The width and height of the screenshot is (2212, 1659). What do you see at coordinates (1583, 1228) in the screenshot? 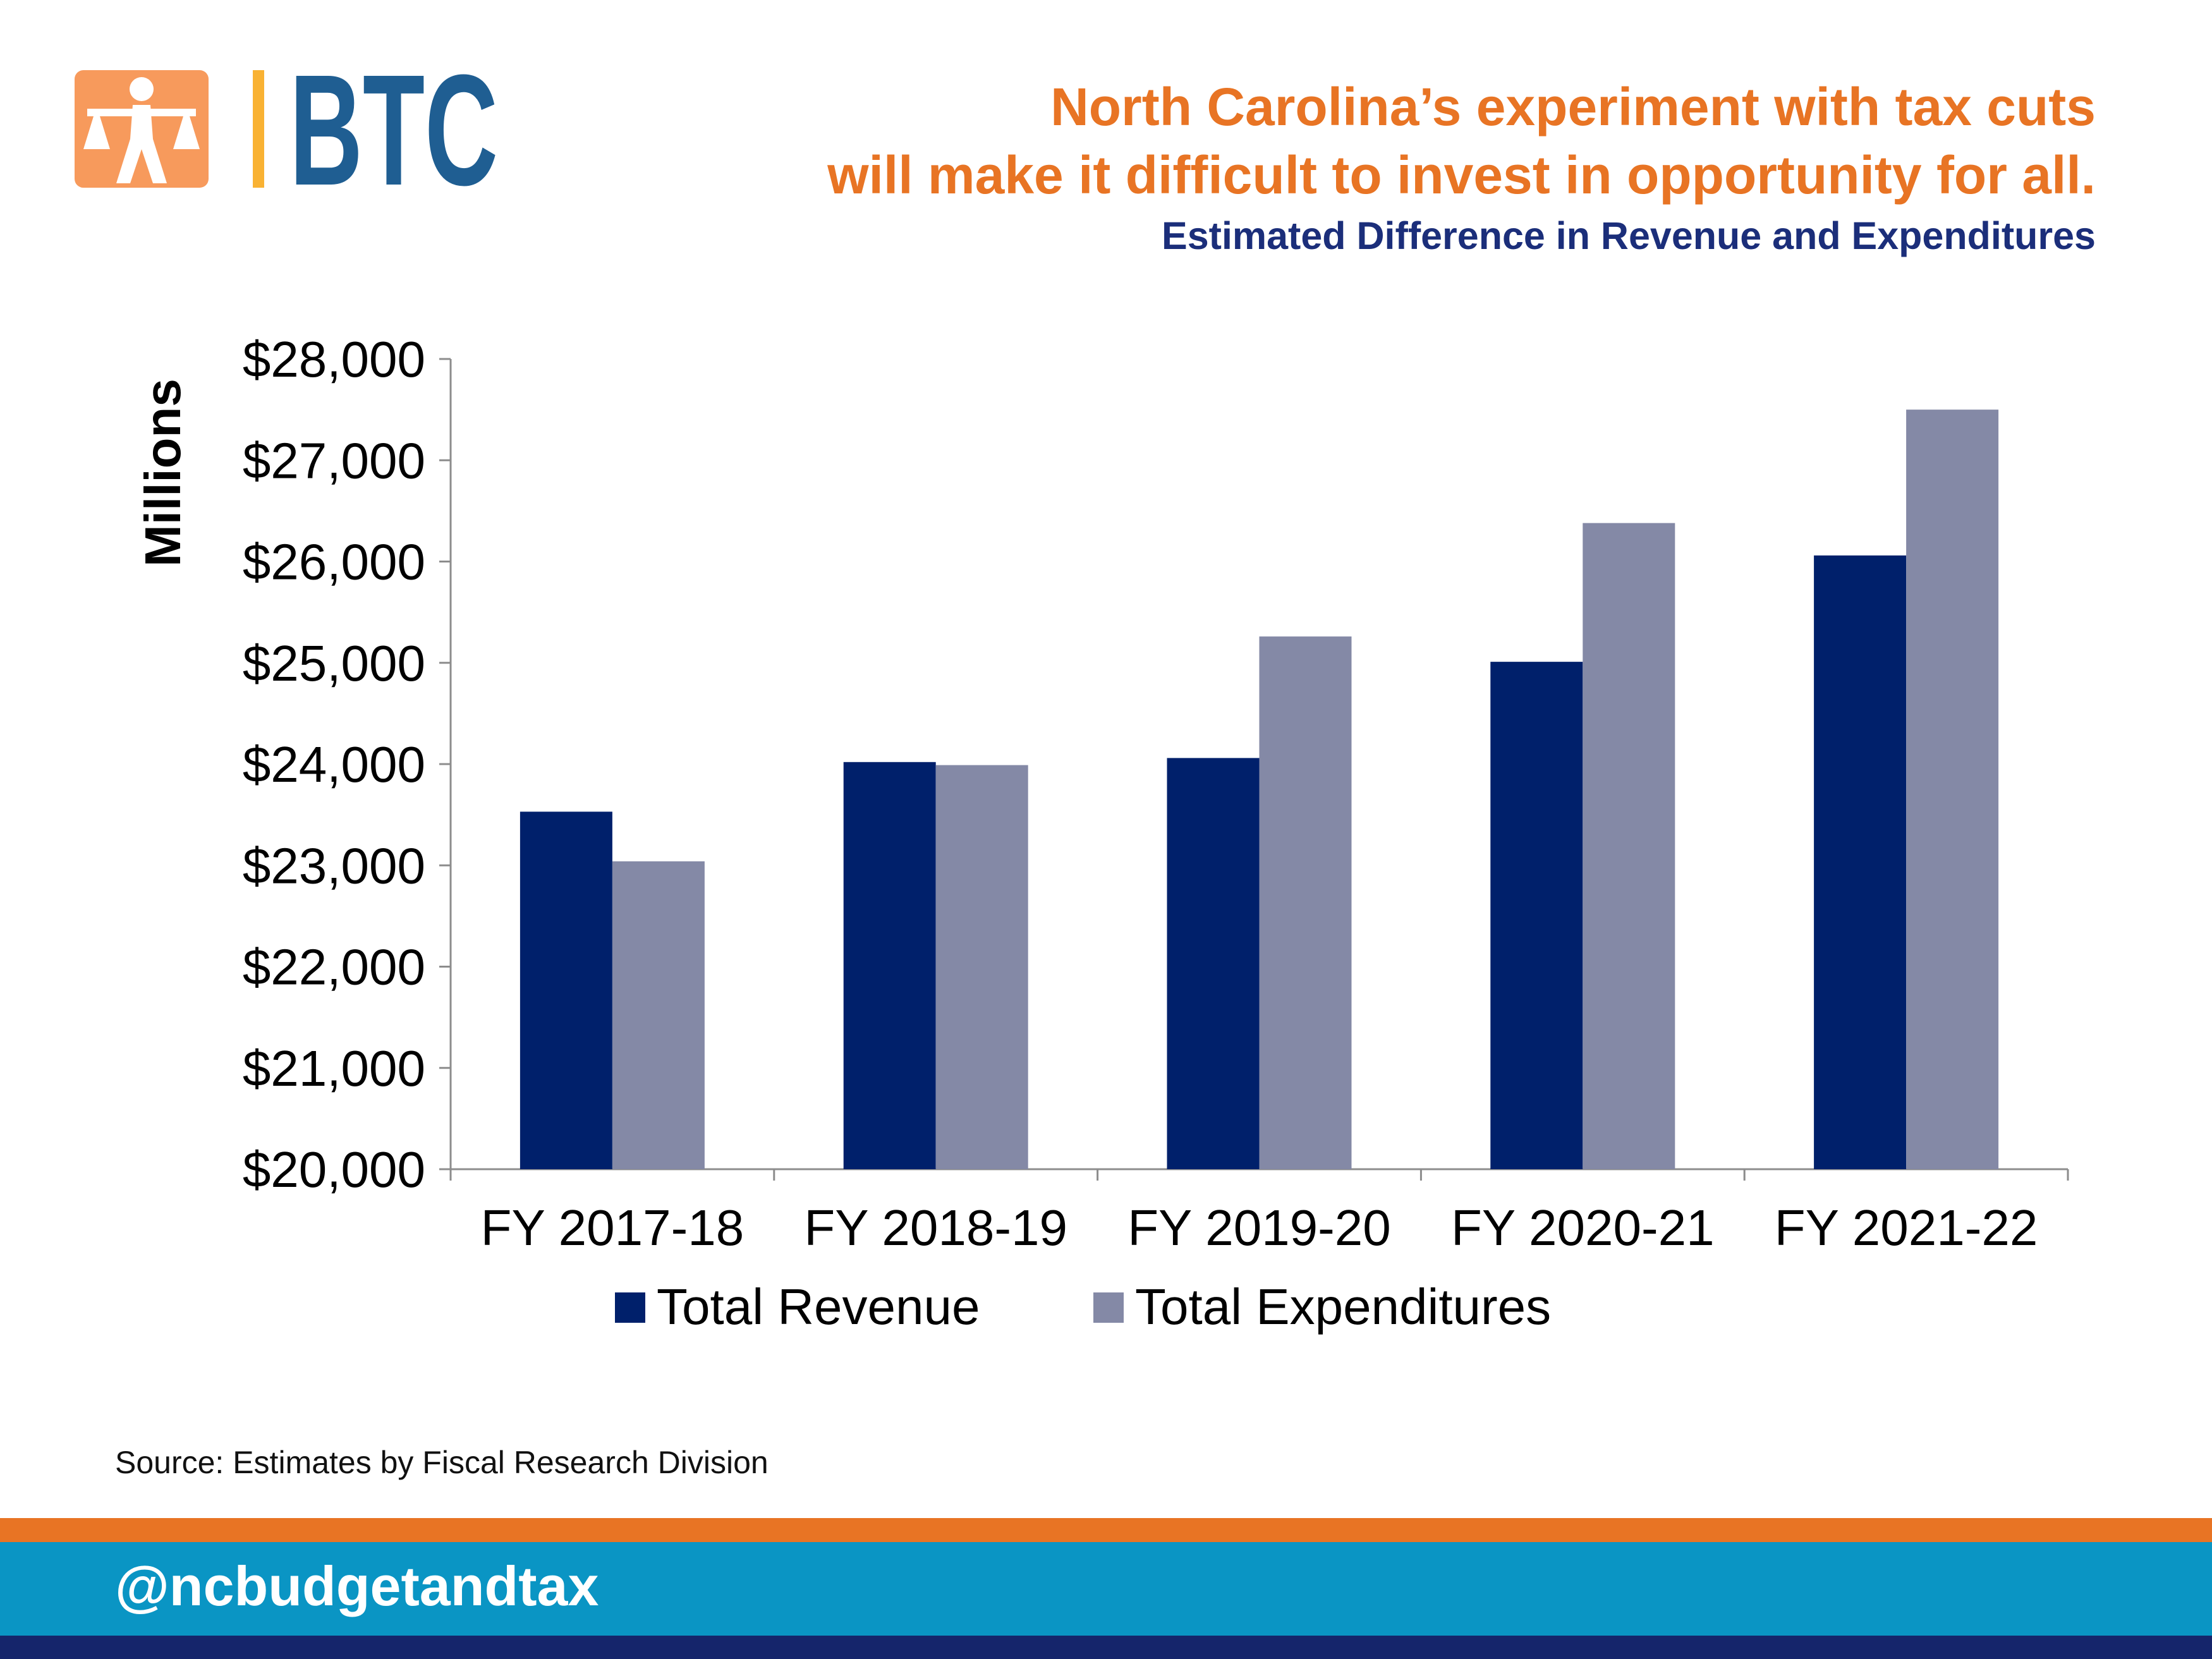
I see `x-tick-label: FY 2020-21` at bounding box center [1583, 1228].